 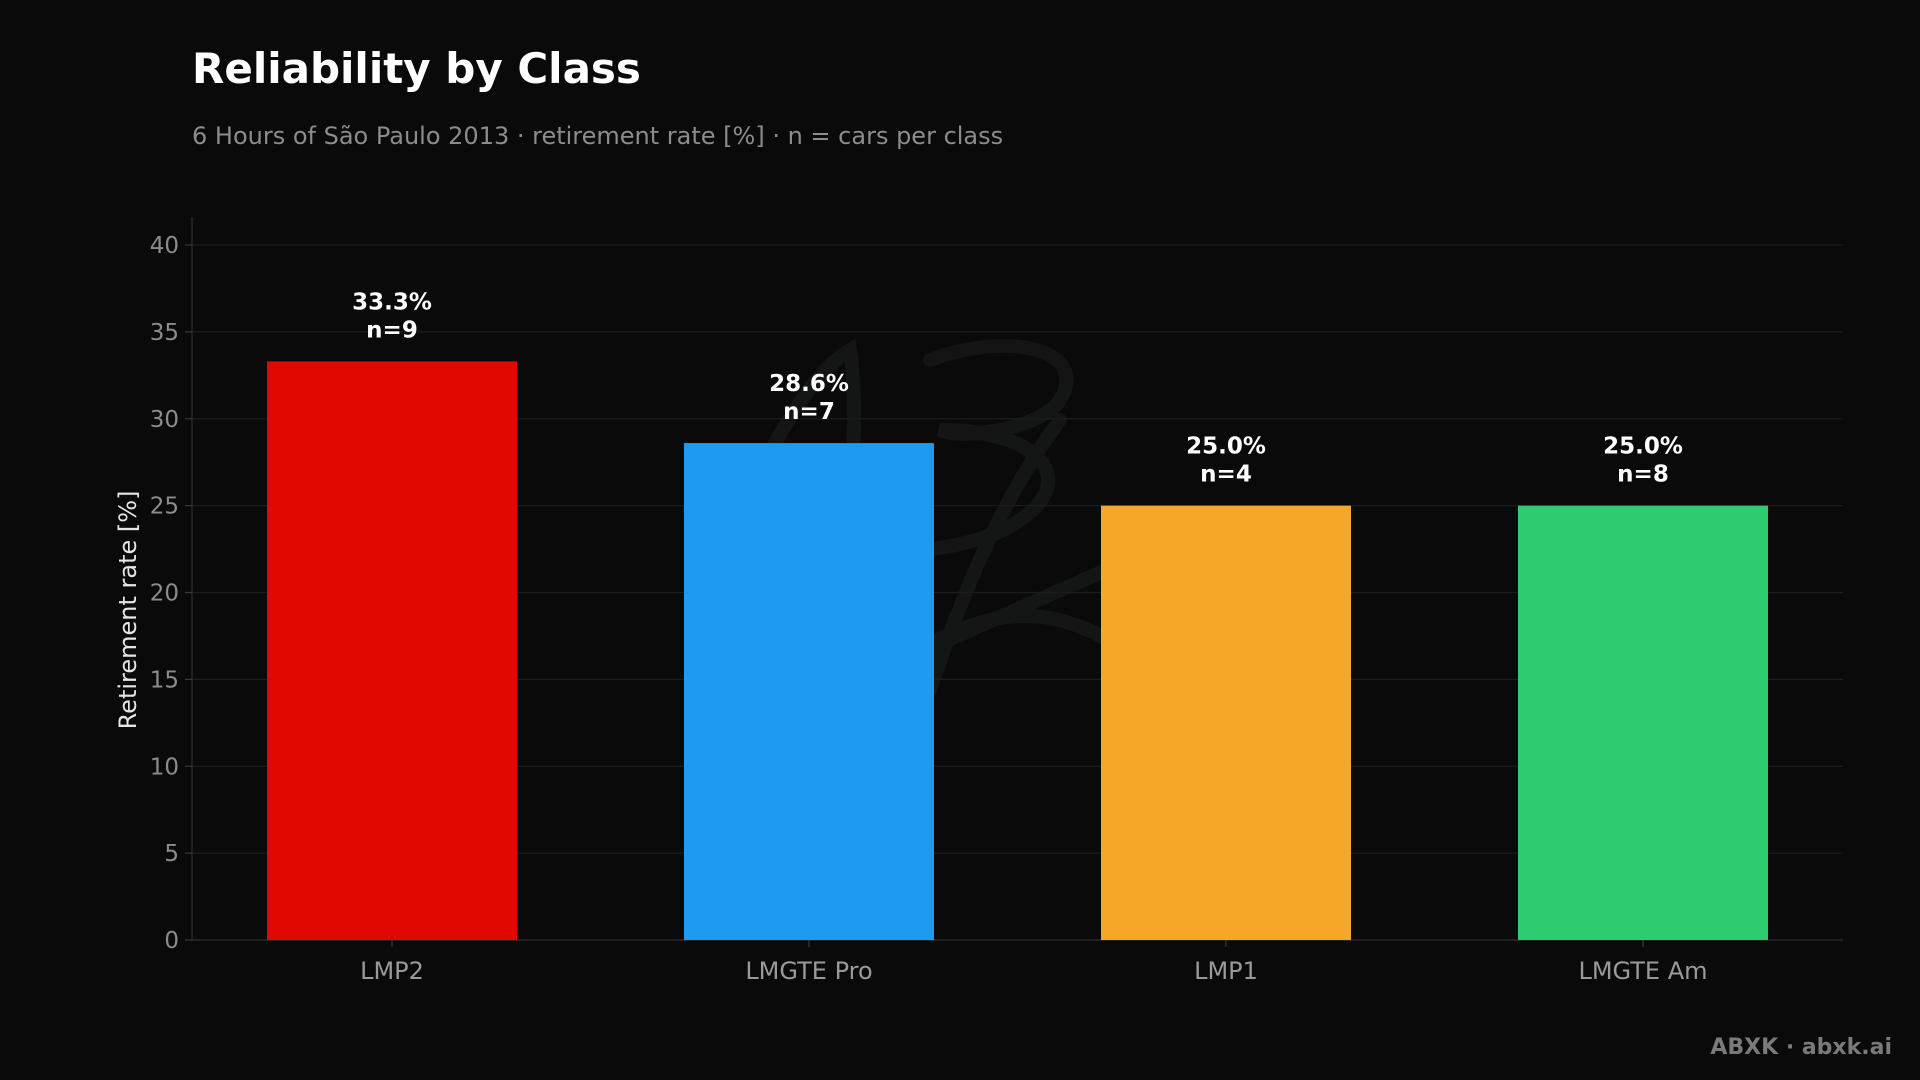 What do you see at coordinates (809, 412) in the screenshot?
I see `bar-count-label: n=7` at bounding box center [809, 412].